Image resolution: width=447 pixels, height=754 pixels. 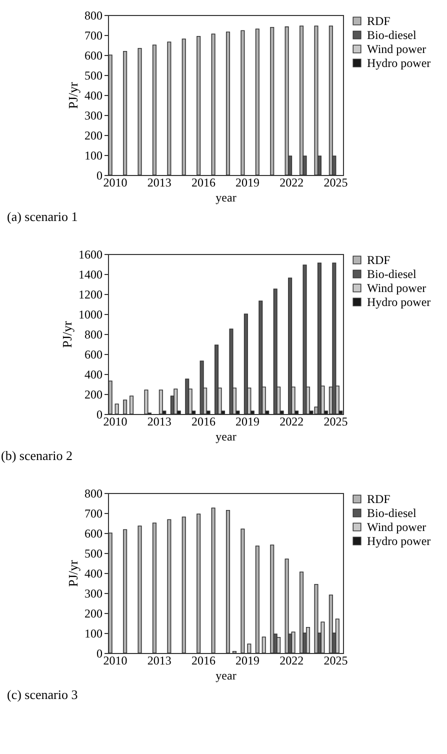 I want to click on legend-label: Hydro power, so click(x=399, y=63).